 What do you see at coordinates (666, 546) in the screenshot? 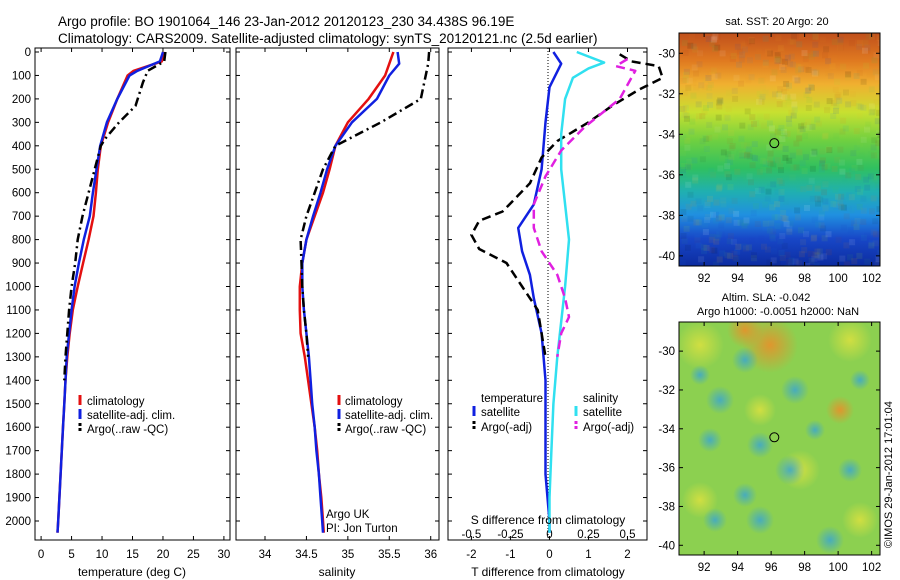
I see `lat-tick-label: -40` at bounding box center [666, 546].